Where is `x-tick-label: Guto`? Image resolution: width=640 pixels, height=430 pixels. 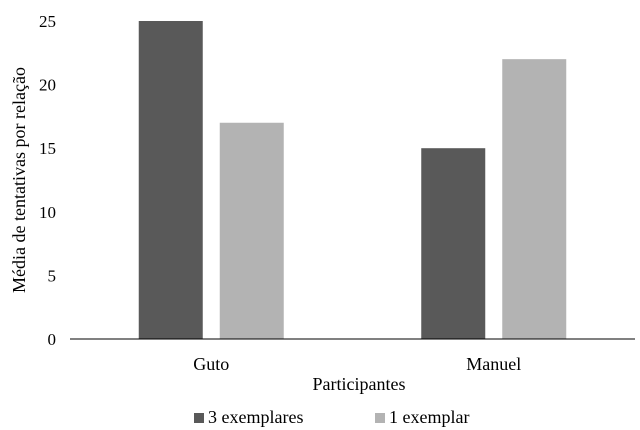 x-tick-label: Guto is located at coordinates (211, 364).